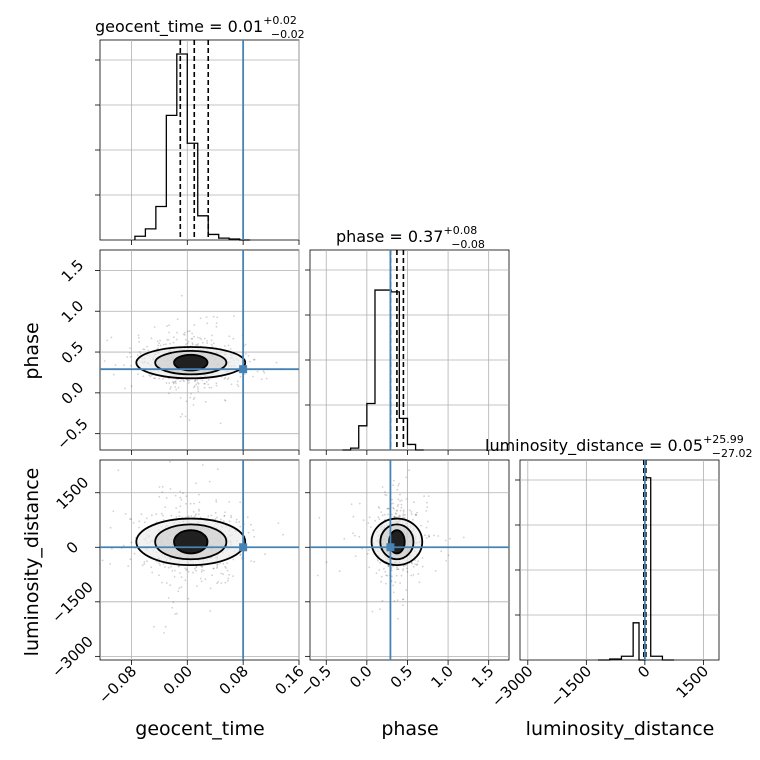 This screenshot has height=760, width=760. Describe the element at coordinates (692, 682) in the screenshot. I see `tick-label-luminosity-distance: 1500` at that location.